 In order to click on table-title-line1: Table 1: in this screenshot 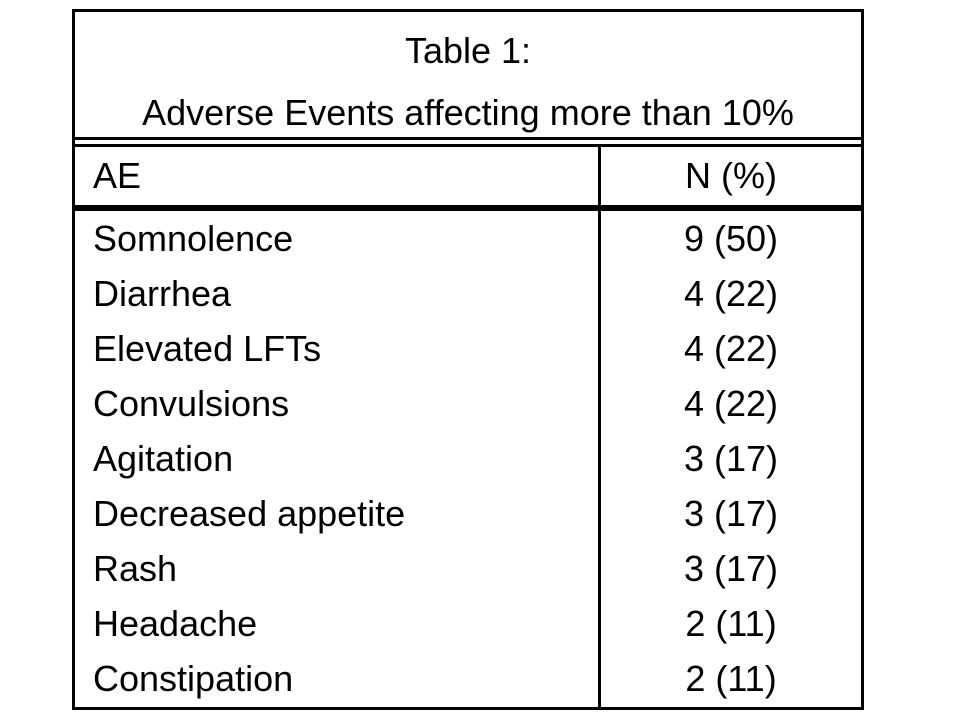, I will do `click(468, 50)`.